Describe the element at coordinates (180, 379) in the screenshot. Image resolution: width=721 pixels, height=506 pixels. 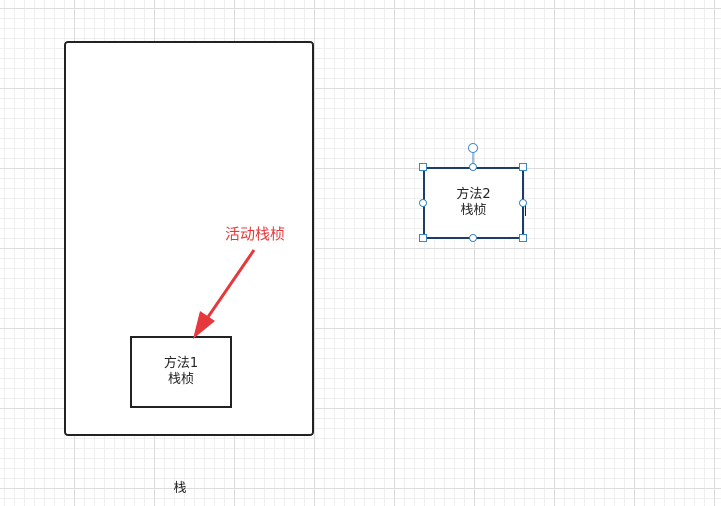
I see `method1-frame-label-line2: 栈桢` at that location.